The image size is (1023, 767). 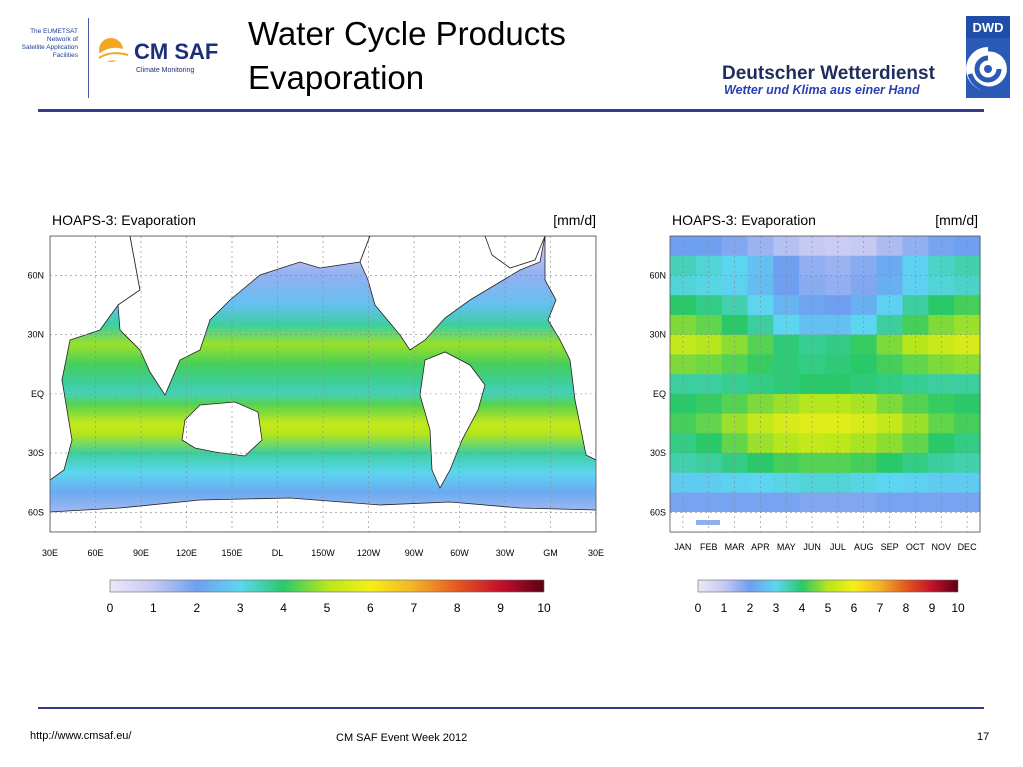 What do you see at coordinates (735, 547) in the screenshot?
I see `season-x-tick-label: MAR` at bounding box center [735, 547].